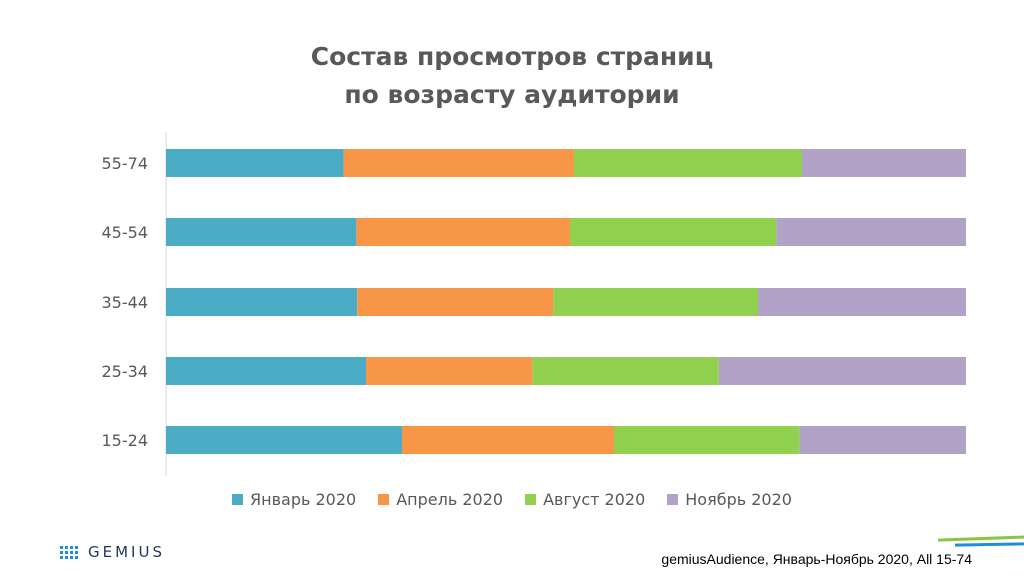 This screenshot has width=1024, height=576. I want to click on legend-item-november: Ноябрь 2020, so click(729, 499).